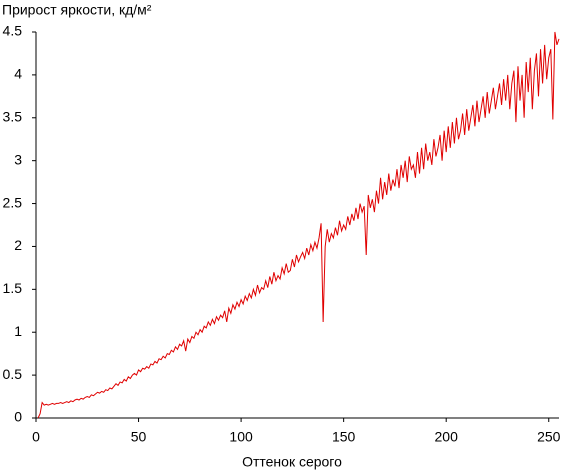 This screenshot has width=562, height=471. I want to click on x-tick-label: 150, so click(344, 437).